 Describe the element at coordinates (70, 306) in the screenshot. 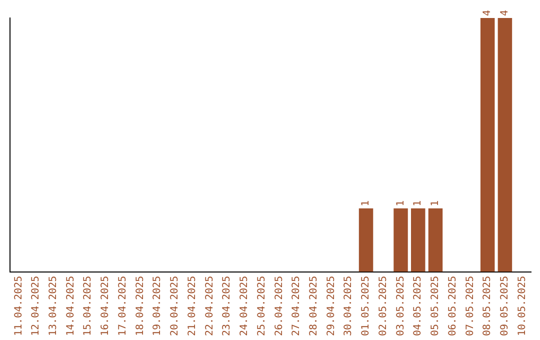

I see `x-tick-label: 14.04.2025` at that location.